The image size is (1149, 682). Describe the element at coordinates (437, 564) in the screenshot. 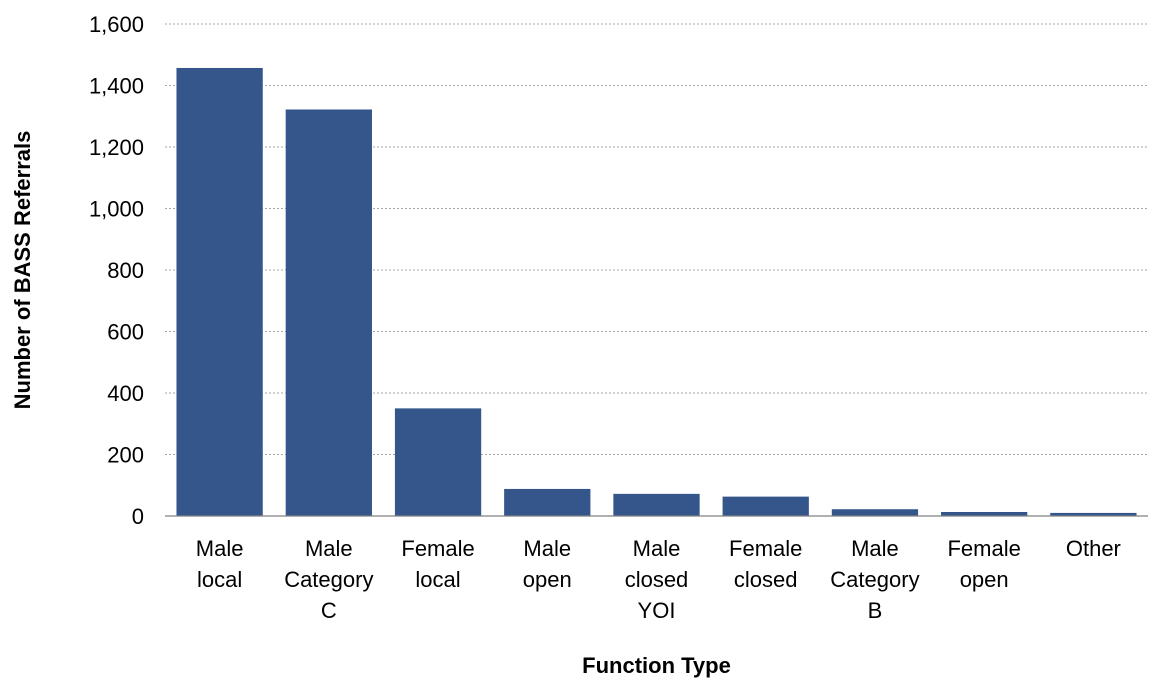

I see `x-category-label: Female local` at that location.